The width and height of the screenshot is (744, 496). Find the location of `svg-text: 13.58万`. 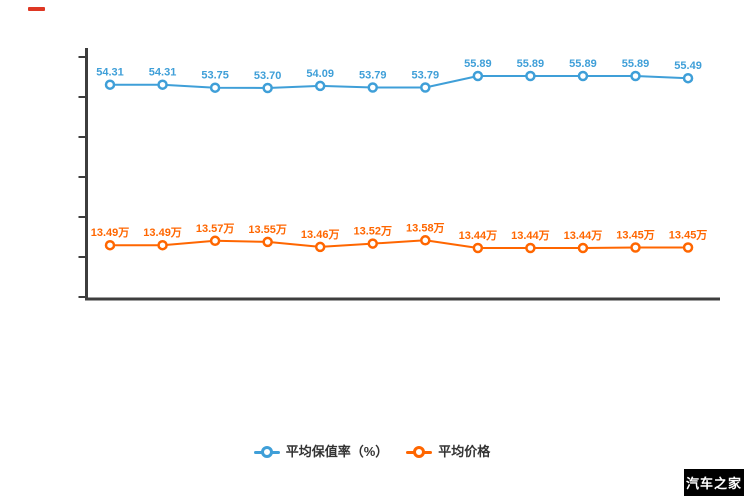

svg-text: 13.58万 is located at coordinates (425, 227).